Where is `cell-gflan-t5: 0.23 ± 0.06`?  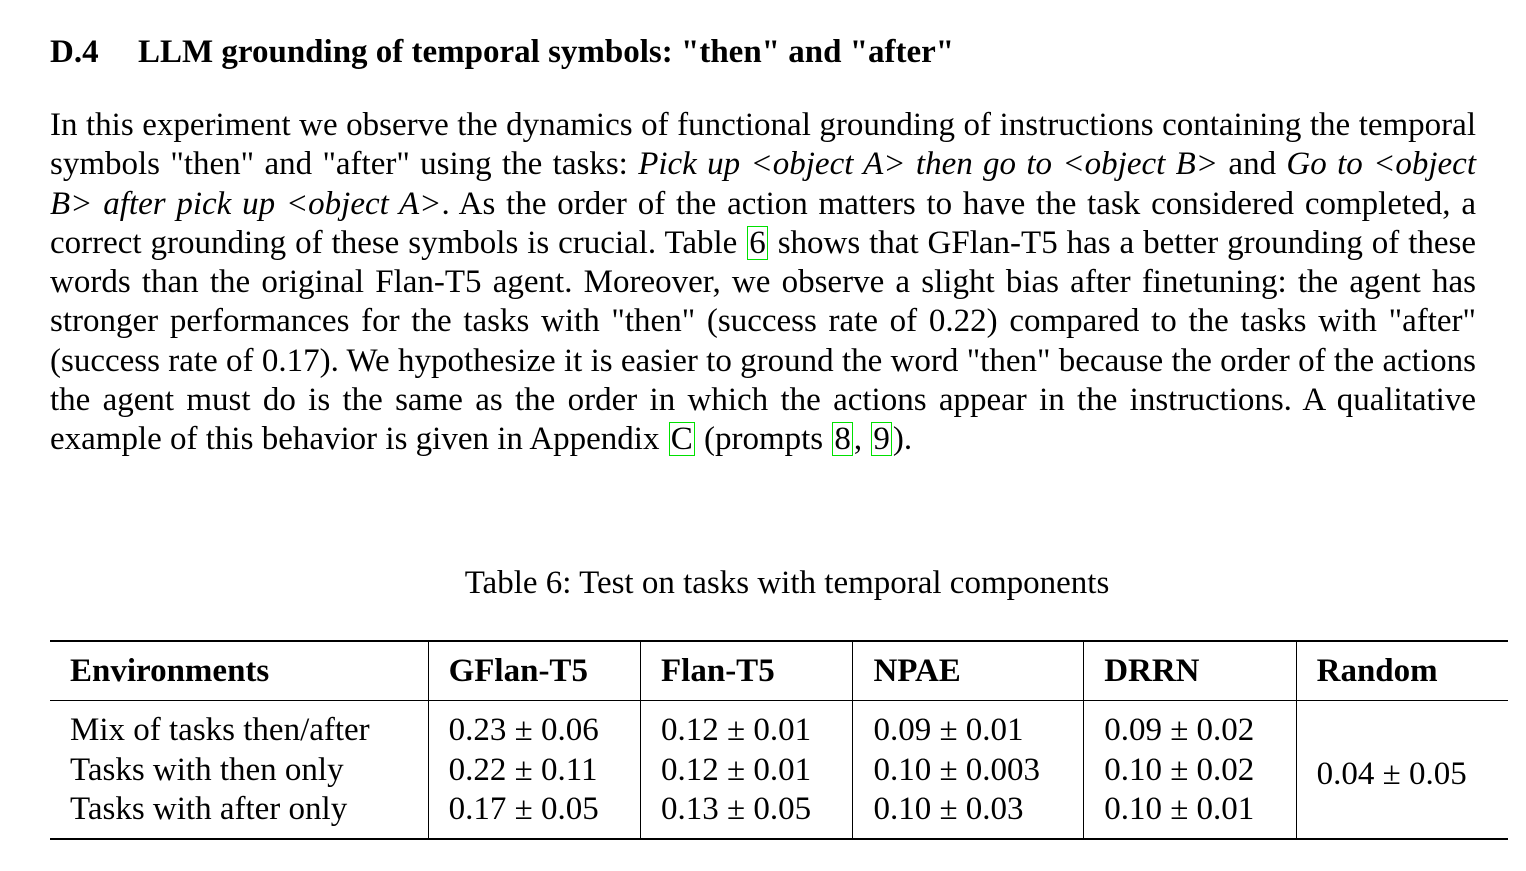 cell-gflan-t5: 0.23 ± 0.06 is located at coordinates (534, 725).